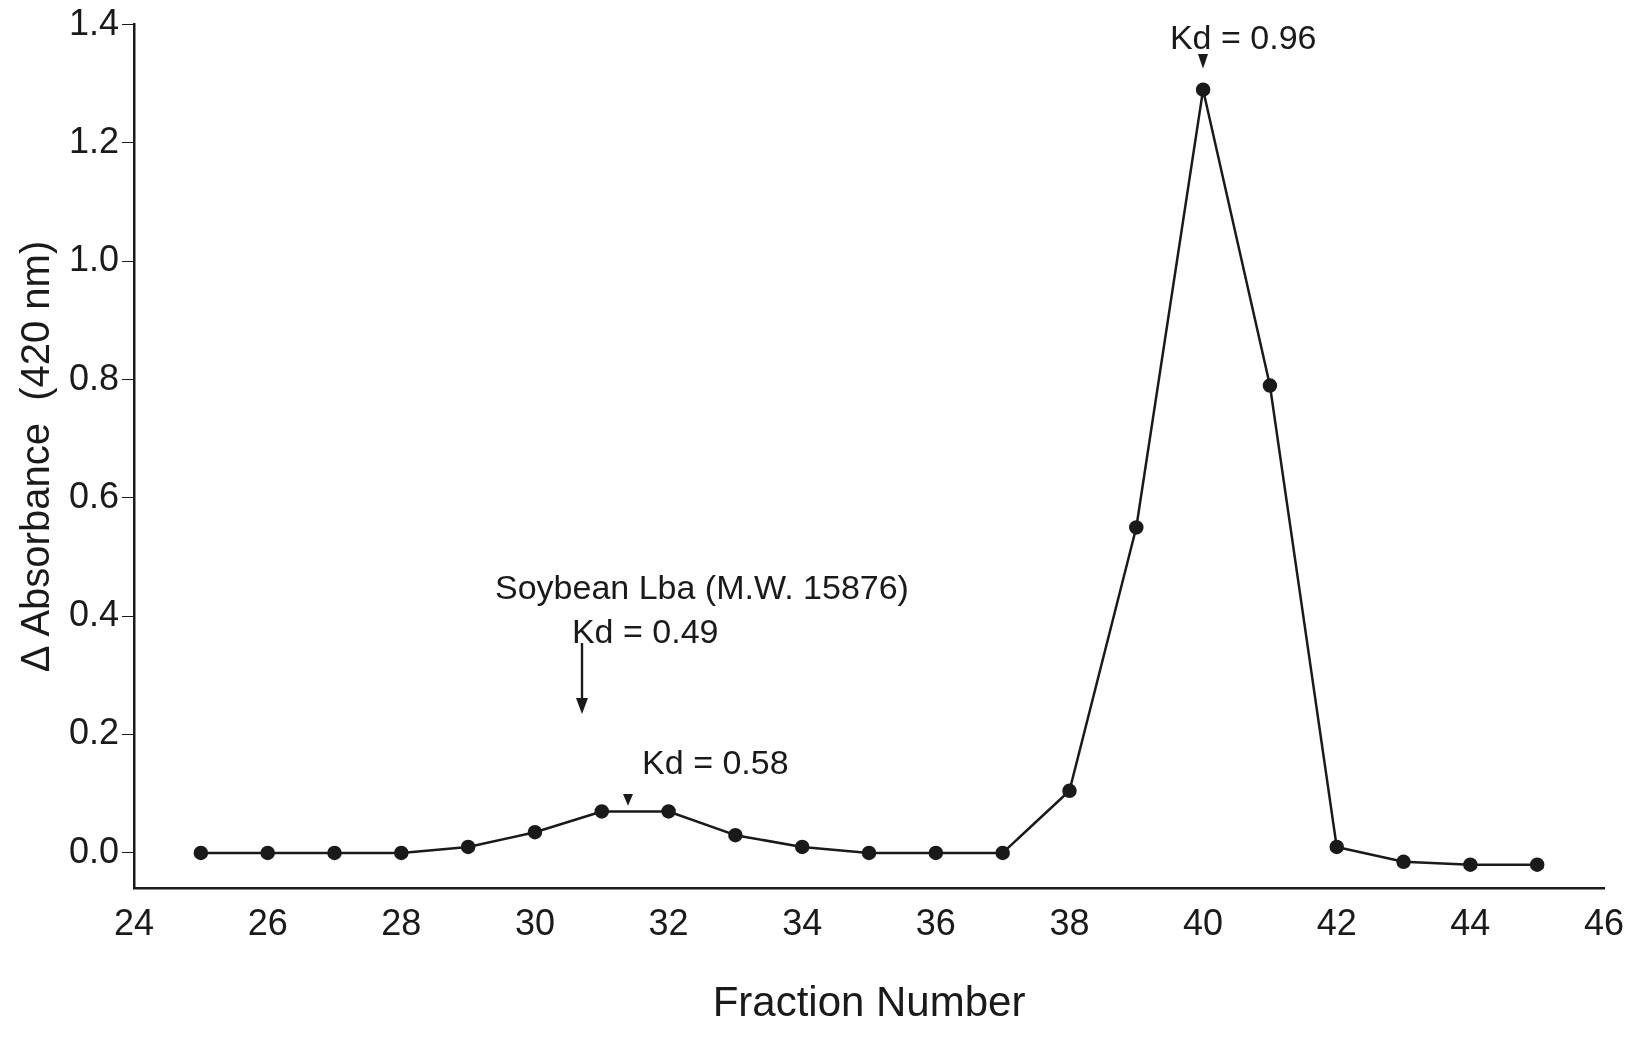 The image size is (1644, 1044). I want to click on x-tick-label: 40, so click(1203, 922).